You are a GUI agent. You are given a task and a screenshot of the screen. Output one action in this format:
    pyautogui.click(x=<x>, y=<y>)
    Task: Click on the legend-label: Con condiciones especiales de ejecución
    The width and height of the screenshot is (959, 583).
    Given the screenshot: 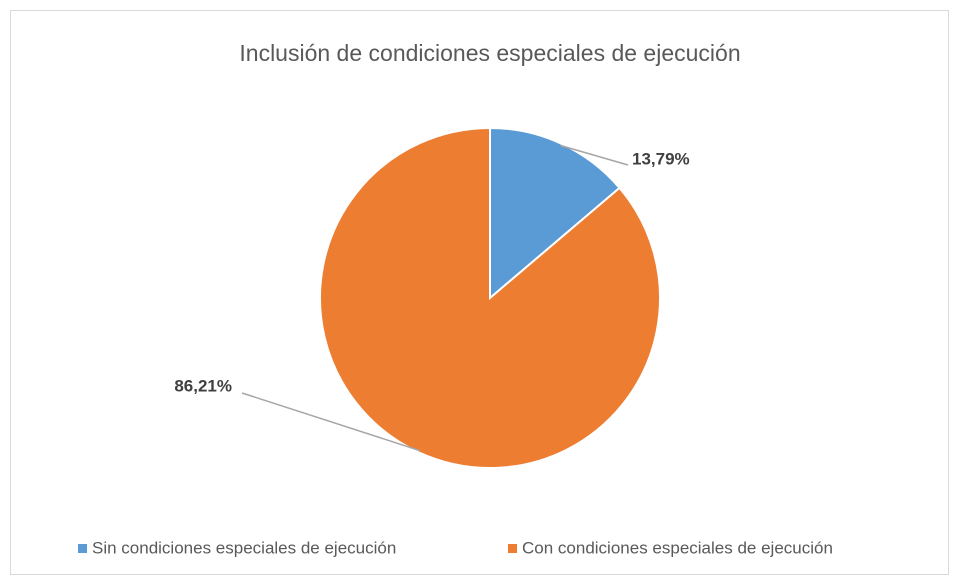 What is the action you would take?
    pyautogui.click(x=677, y=547)
    